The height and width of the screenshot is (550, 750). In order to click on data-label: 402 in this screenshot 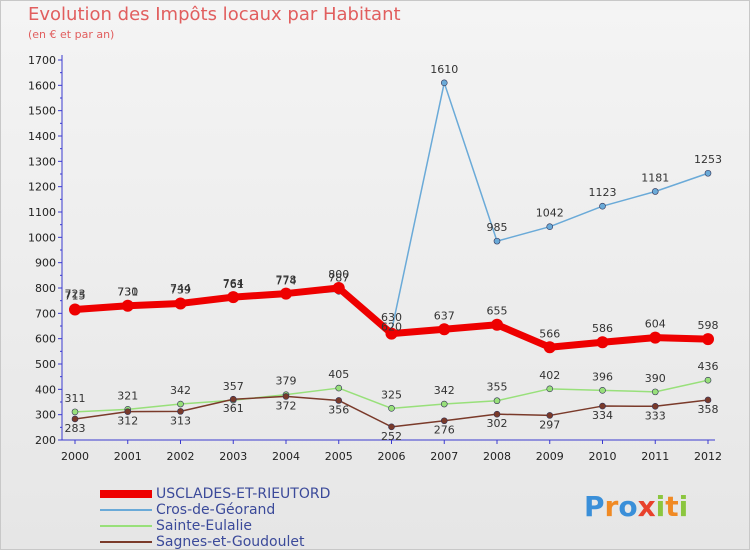, I will do `click(549, 375)`.